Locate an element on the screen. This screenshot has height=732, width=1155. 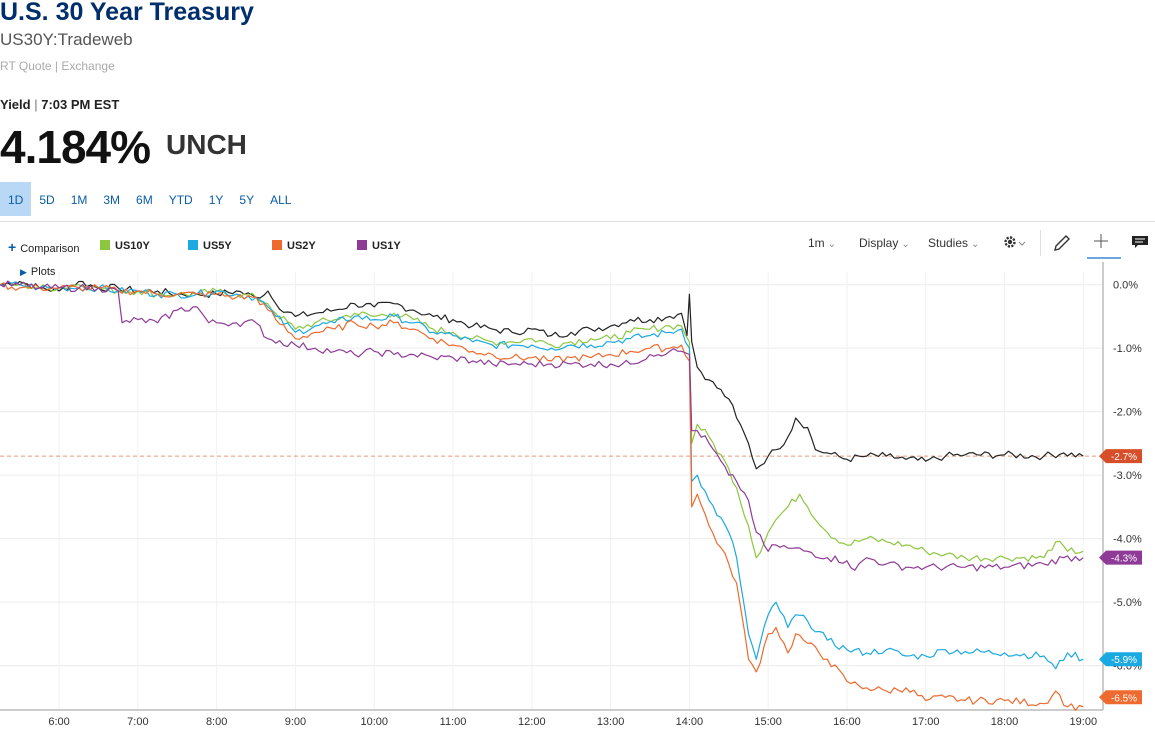
display-label: Display is located at coordinates (879, 243).